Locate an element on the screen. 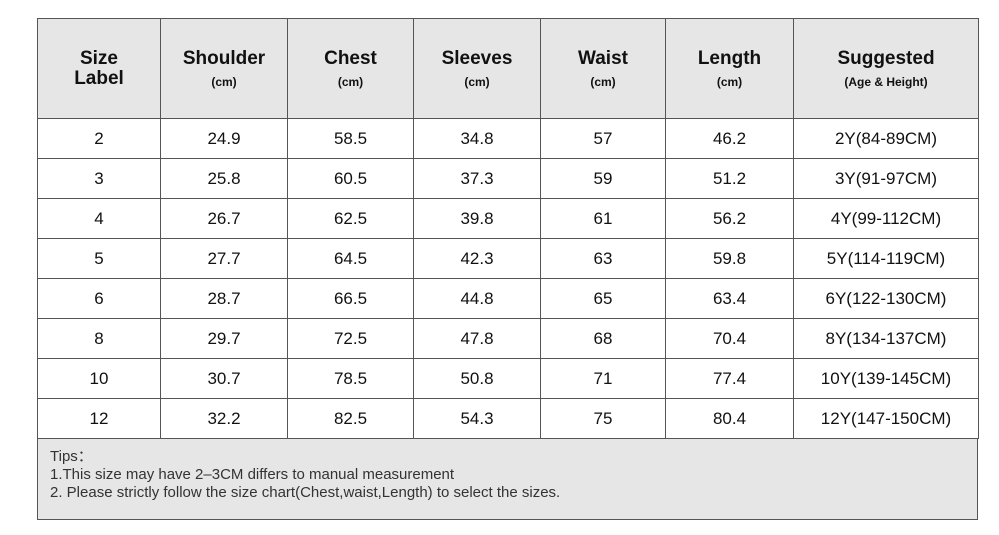 Image resolution: width=999 pixels, height=535 pixels. table-row: 6 28.7 66.5 44.8 65 63.4 6Y(122-130CM) is located at coordinates (508, 298).